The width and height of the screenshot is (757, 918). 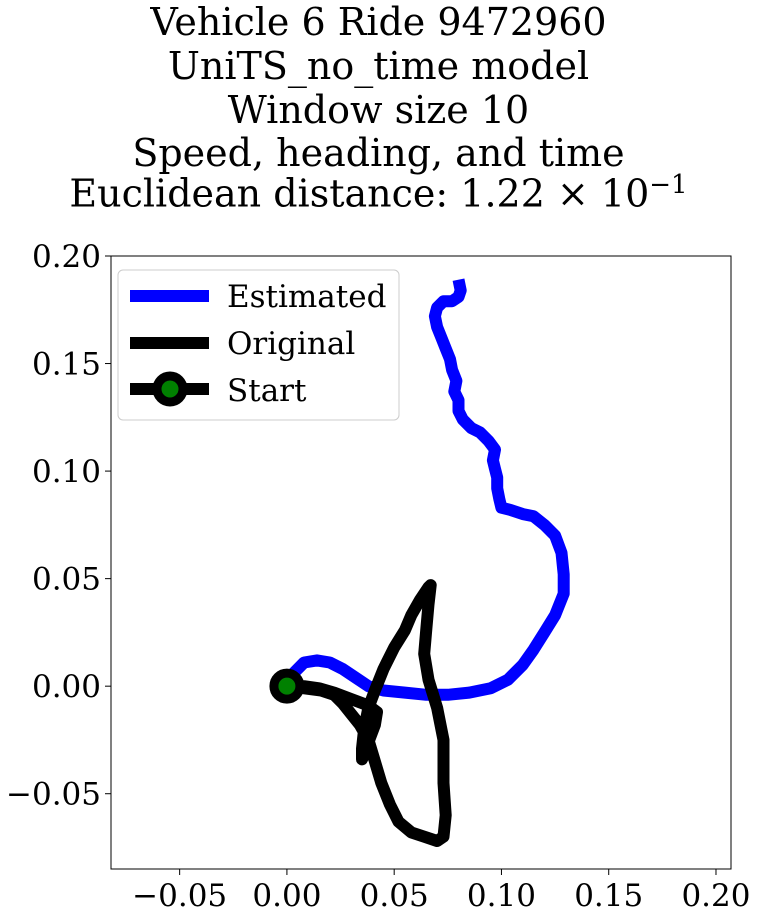 What do you see at coordinates (715, 896) in the screenshot?
I see `x-tick-label: 0.20` at bounding box center [715, 896].